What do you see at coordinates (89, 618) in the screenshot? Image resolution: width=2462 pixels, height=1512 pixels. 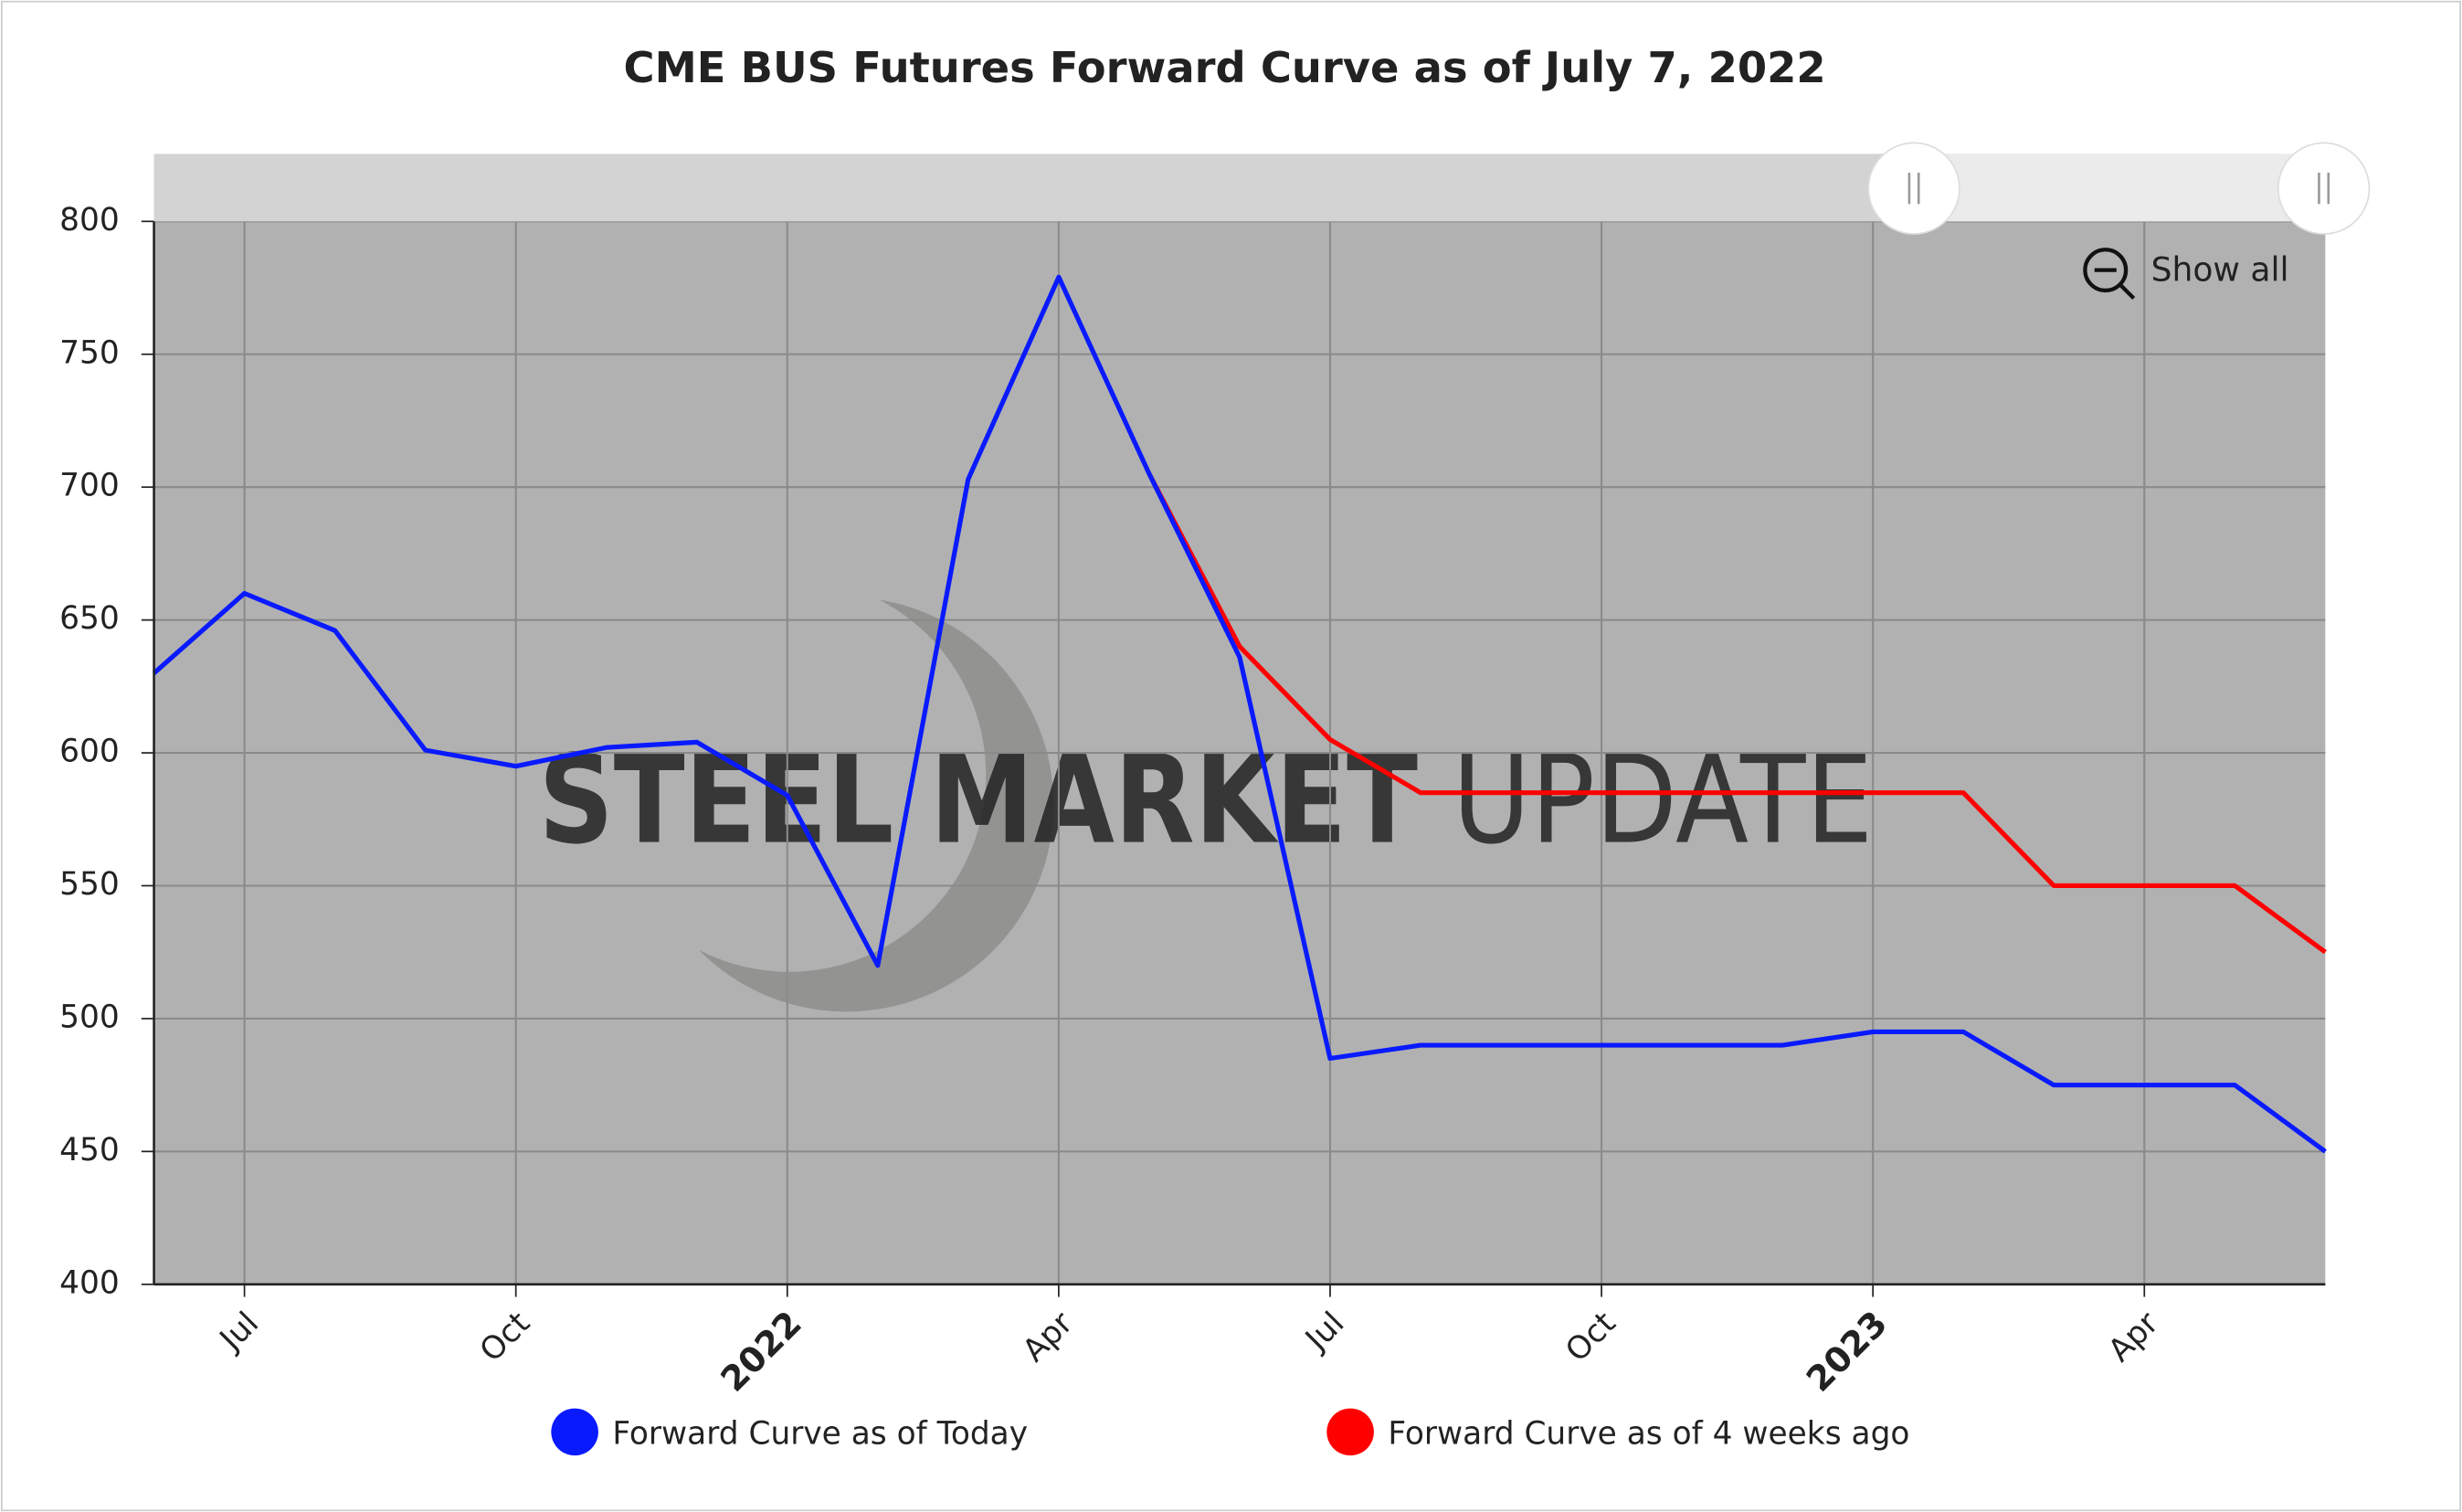 I see `y-tick-label: 650` at bounding box center [89, 618].